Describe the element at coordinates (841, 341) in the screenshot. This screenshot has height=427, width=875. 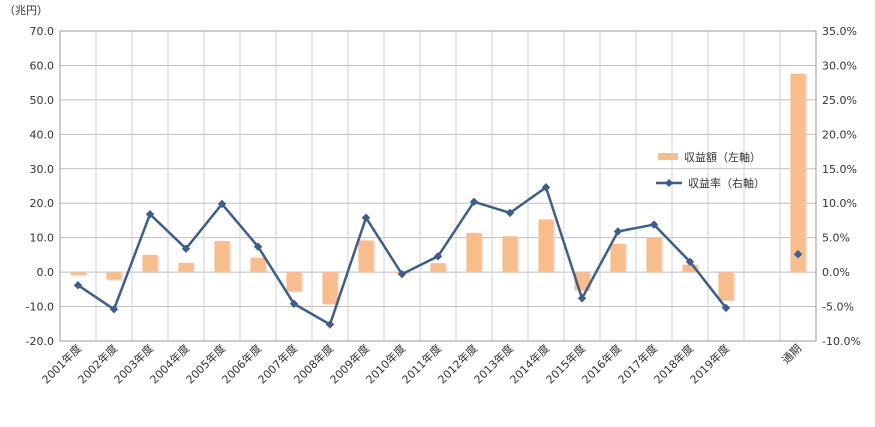
I see `right-tick-label: -10.0%` at that location.